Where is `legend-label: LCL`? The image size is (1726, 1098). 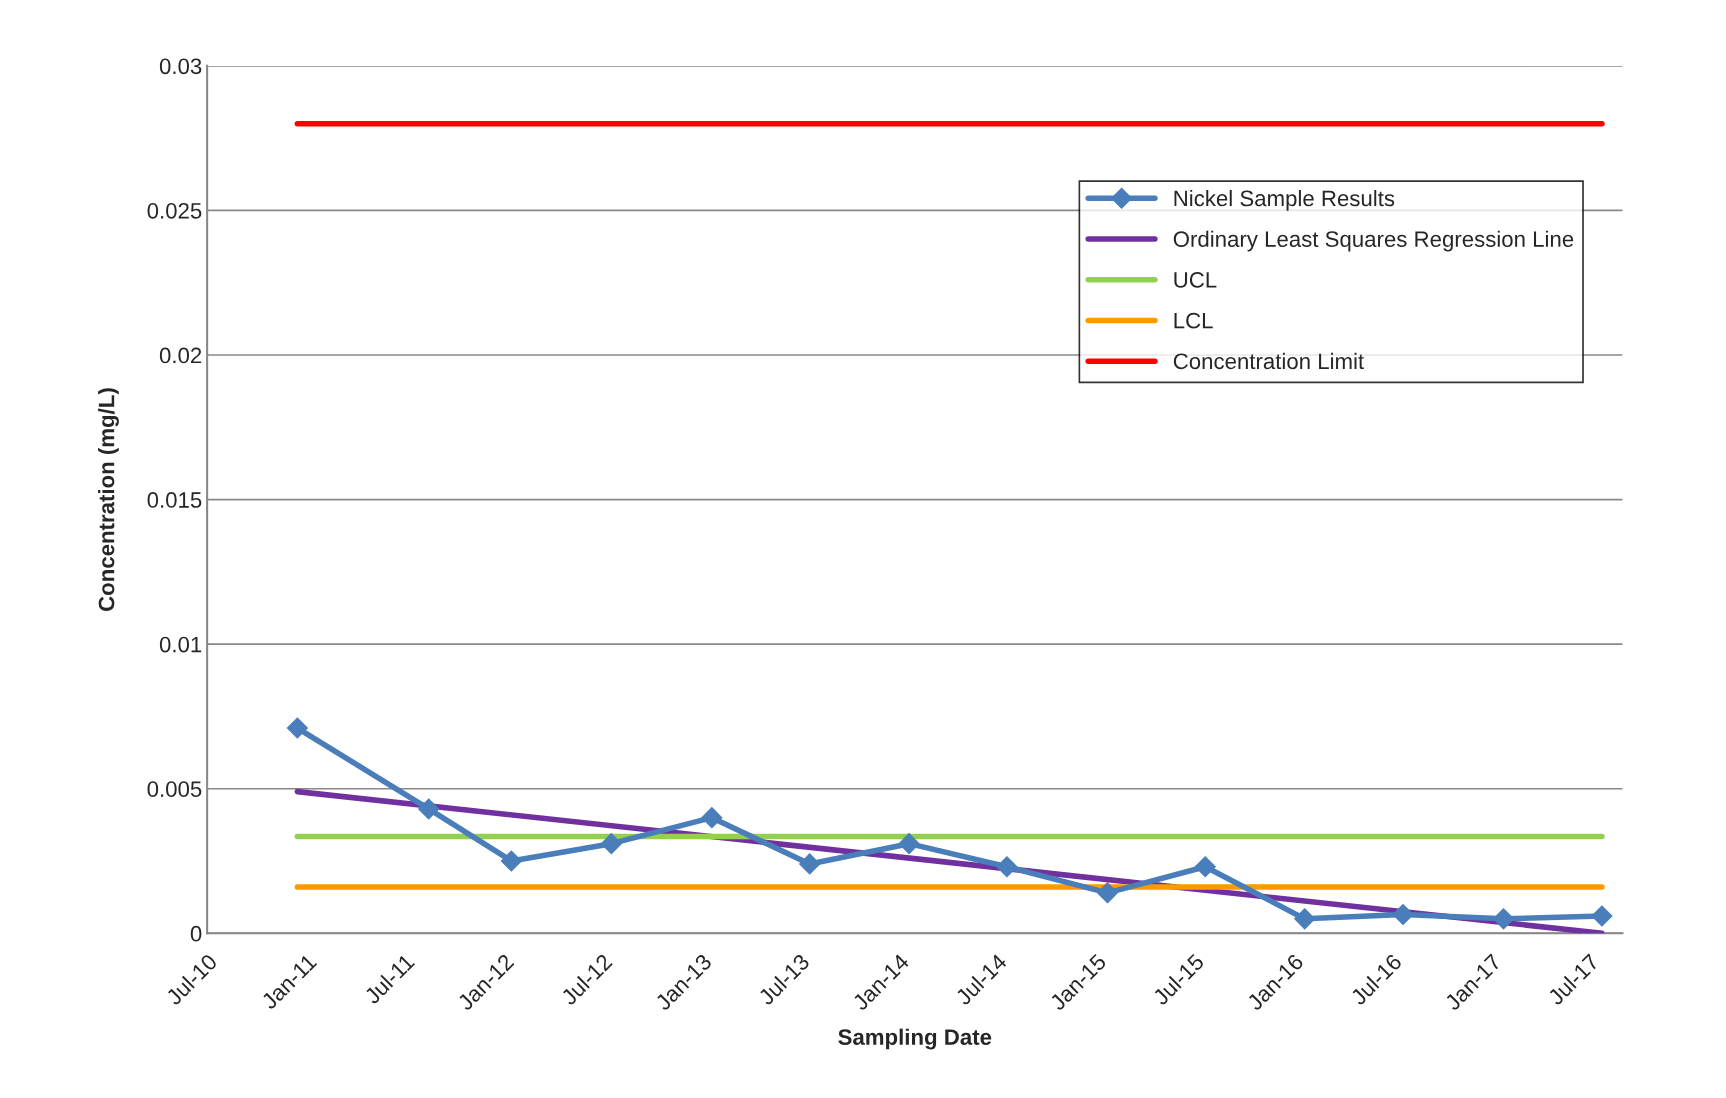 legend-label: LCL is located at coordinates (1193, 320).